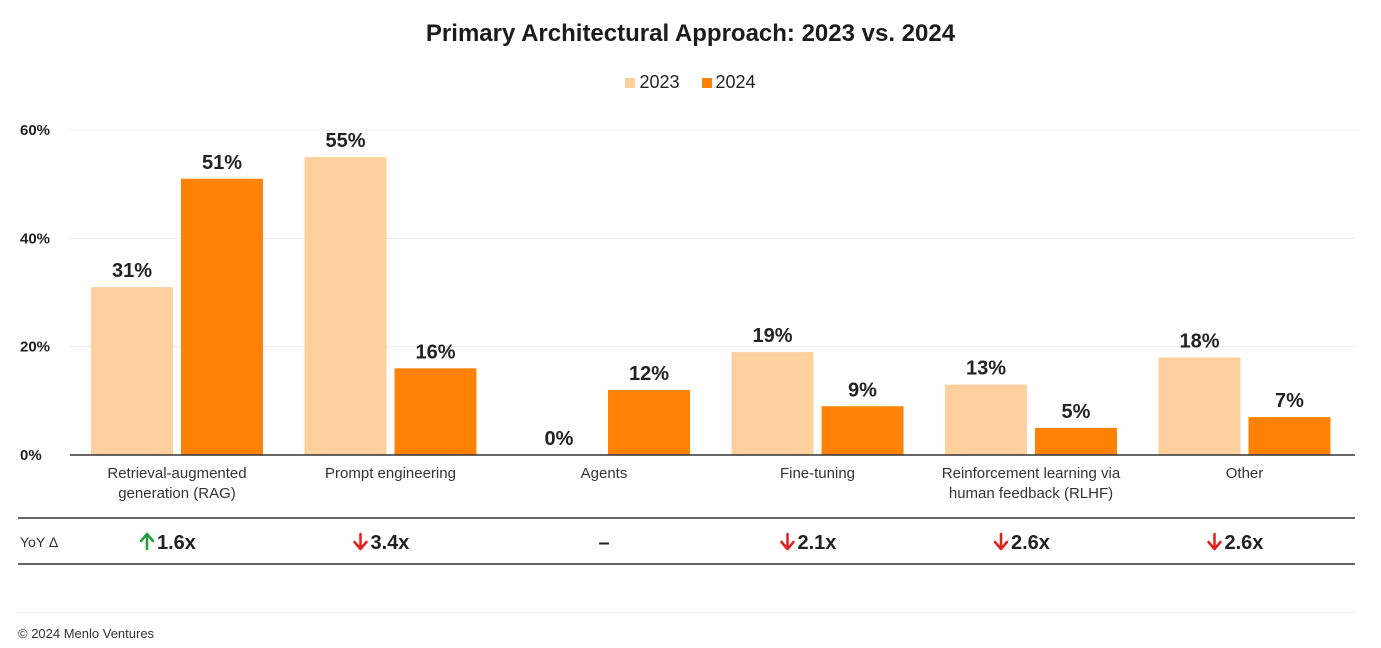 This screenshot has width=1381, height=648. Describe the element at coordinates (630, 82) in the screenshot. I see `legend-swatch-2023` at that location.